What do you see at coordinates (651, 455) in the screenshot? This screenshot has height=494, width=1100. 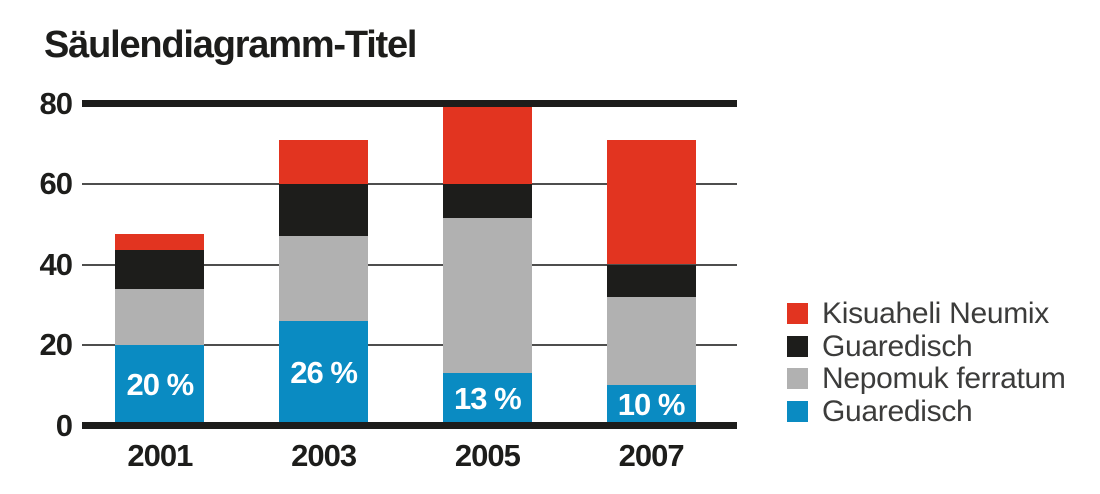 I see `x-axis-tick-label: 2007` at bounding box center [651, 455].